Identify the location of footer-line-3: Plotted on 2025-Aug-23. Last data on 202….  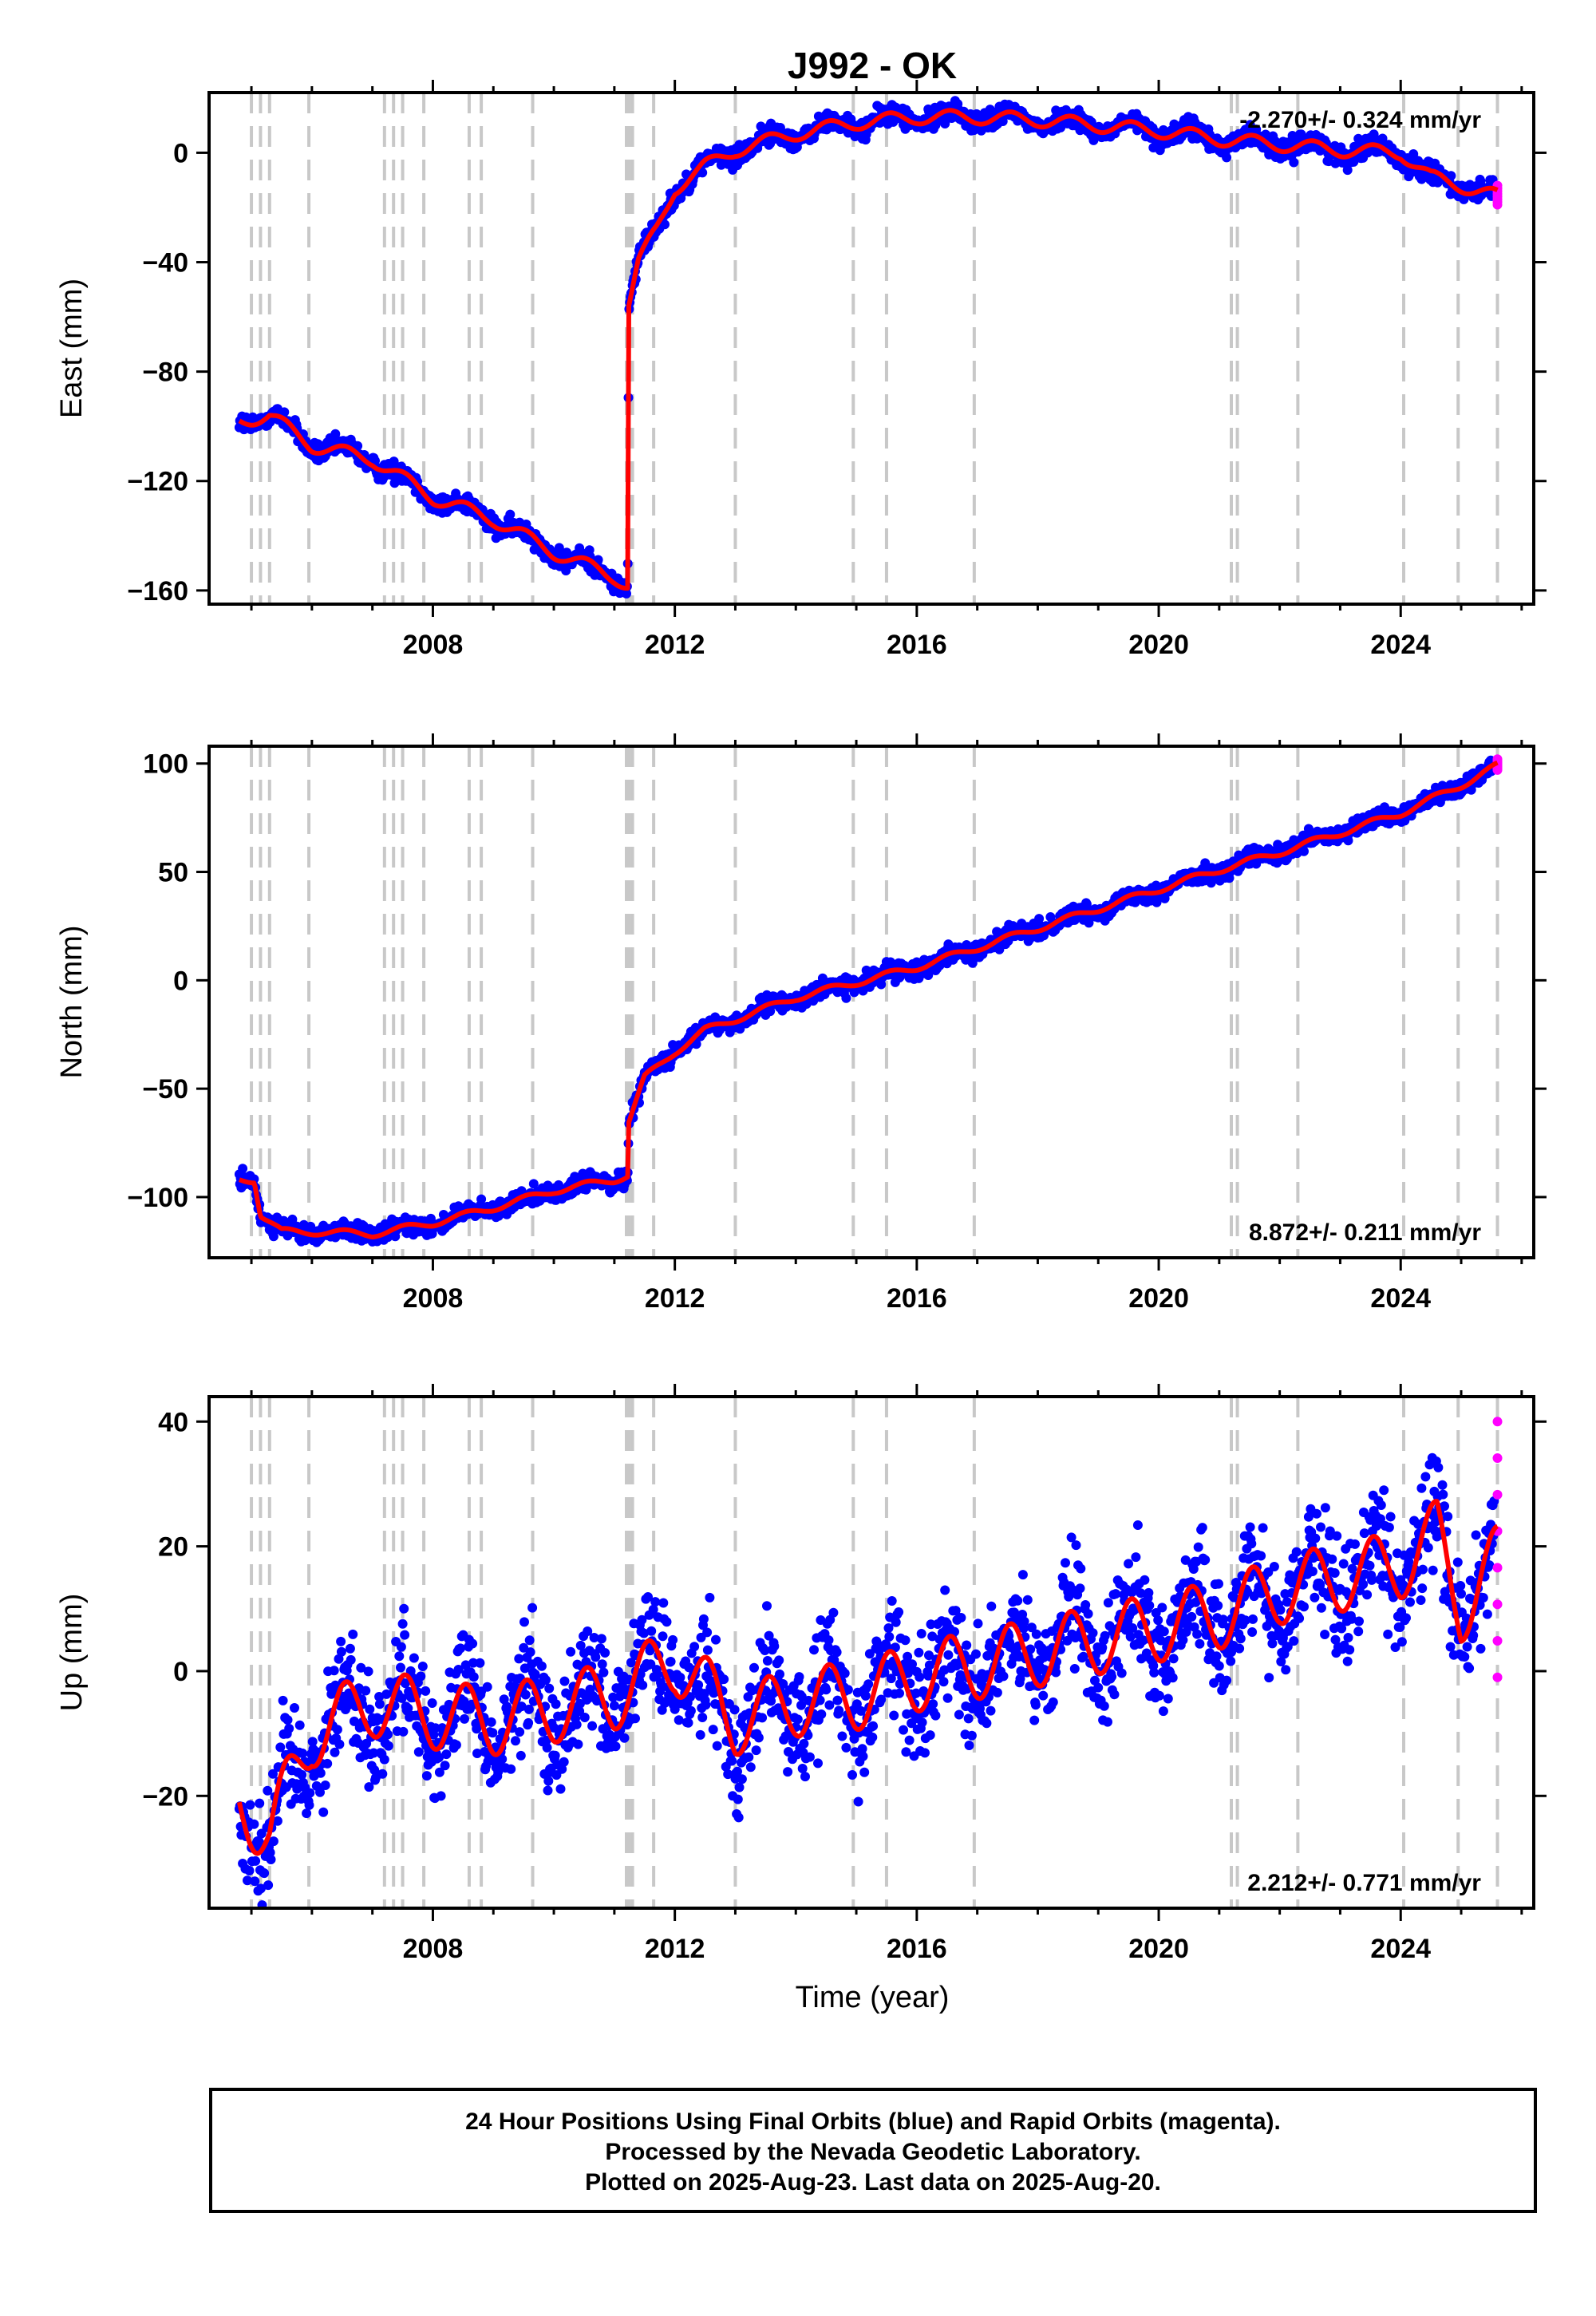
(873, 2182).